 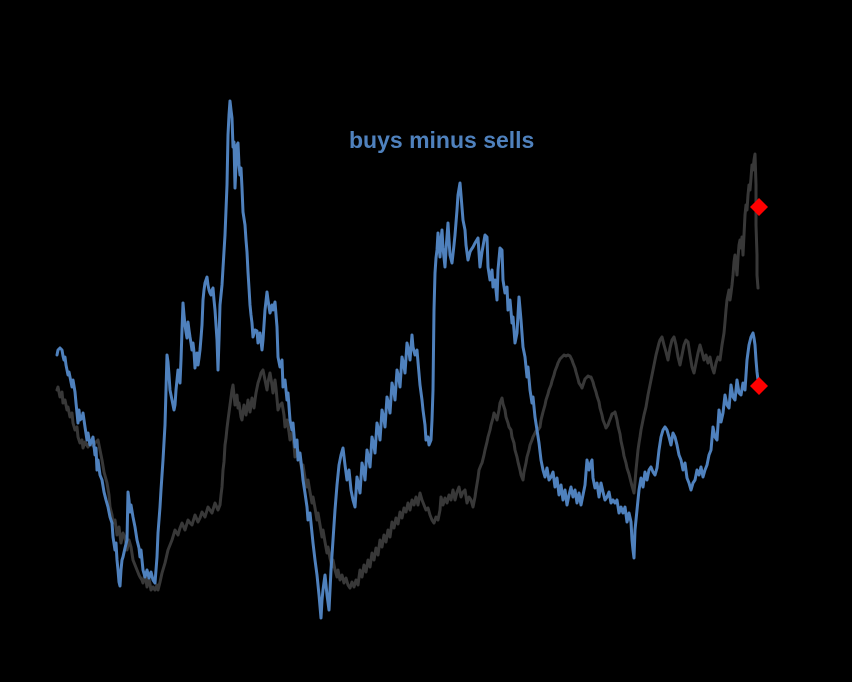 What do you see at coordinates (759, 386) in the screenshot?
I see `latest-value-diamond-icon-blue` at bounding box center [759, 386].